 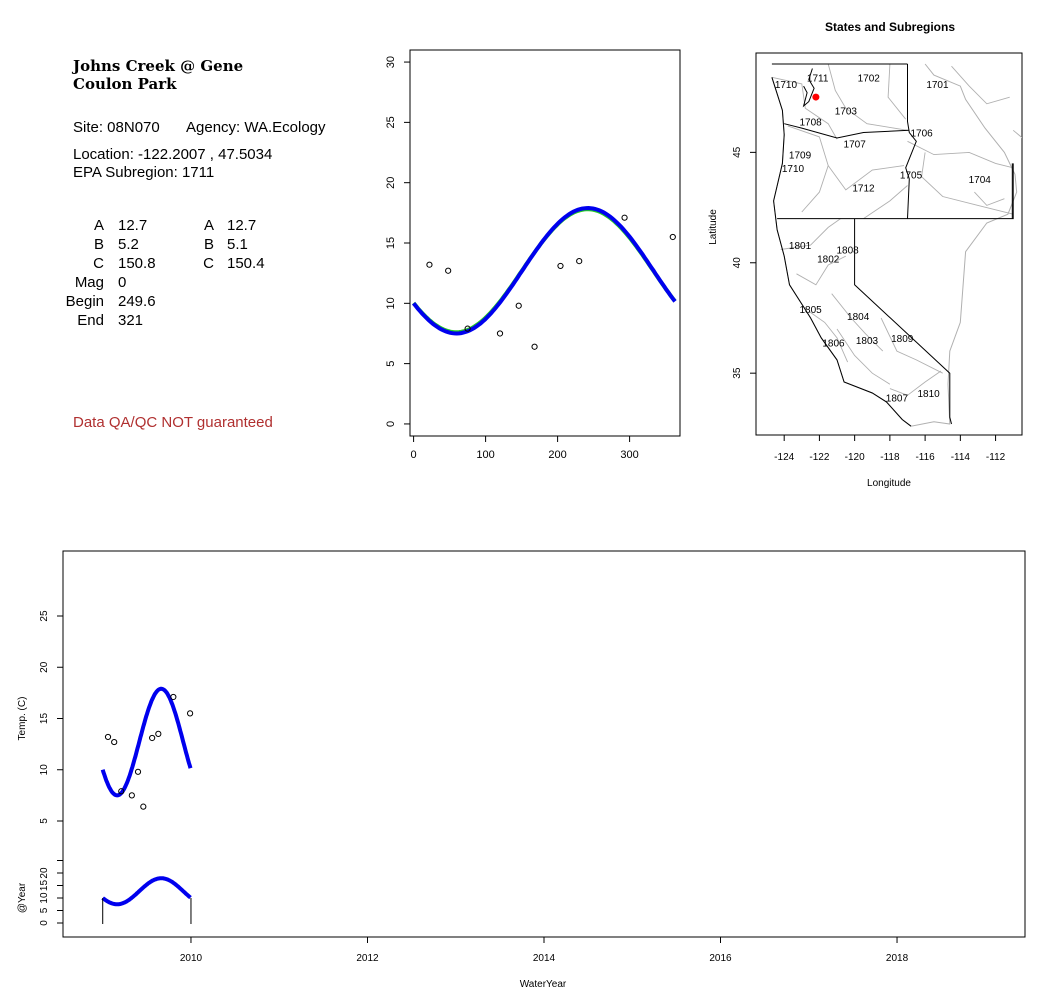 I want to click on x-tick-label: 300, so click(x=629, y=455).